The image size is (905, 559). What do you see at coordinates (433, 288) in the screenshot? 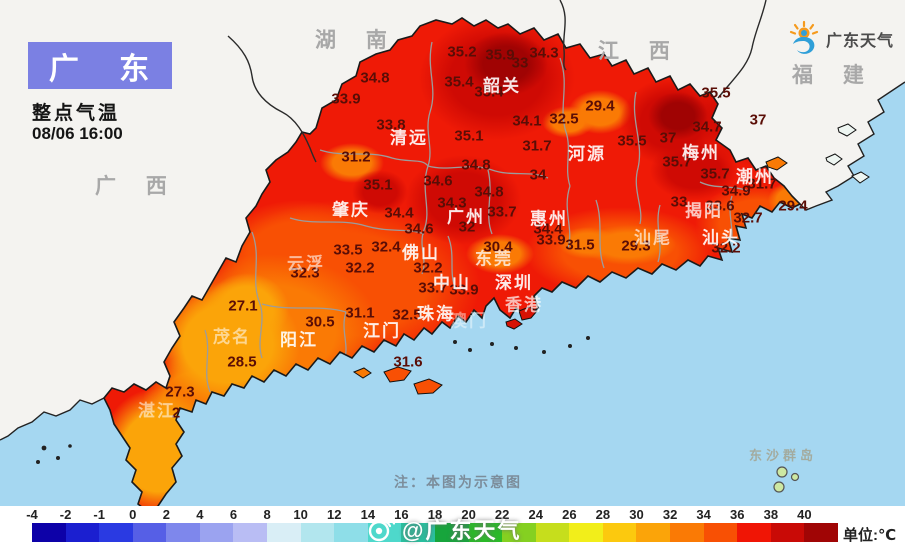
I see `station-value: 33.7` at bounding box center [433, 288].